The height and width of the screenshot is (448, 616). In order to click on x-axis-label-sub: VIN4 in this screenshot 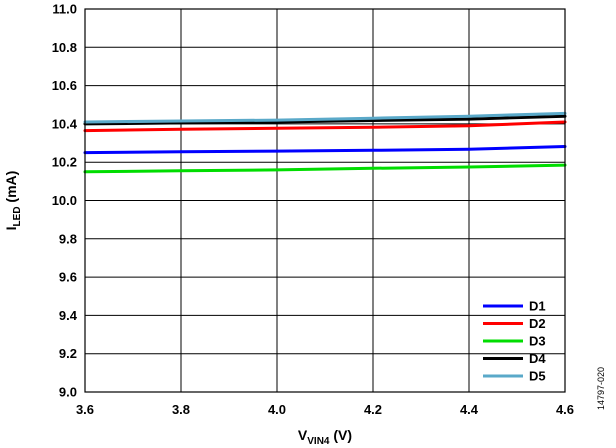, I will do `click(318, 441)`.